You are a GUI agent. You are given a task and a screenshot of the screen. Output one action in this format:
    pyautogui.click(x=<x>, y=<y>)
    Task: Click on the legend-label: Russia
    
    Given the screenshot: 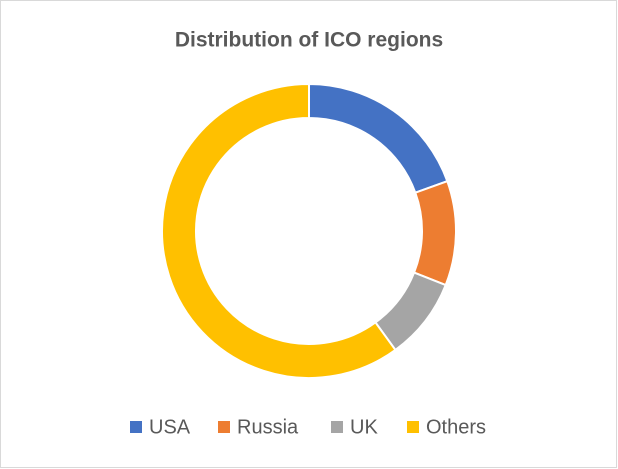 What is the action you would take?
    pyautogui.click(x=268, y=427)
    